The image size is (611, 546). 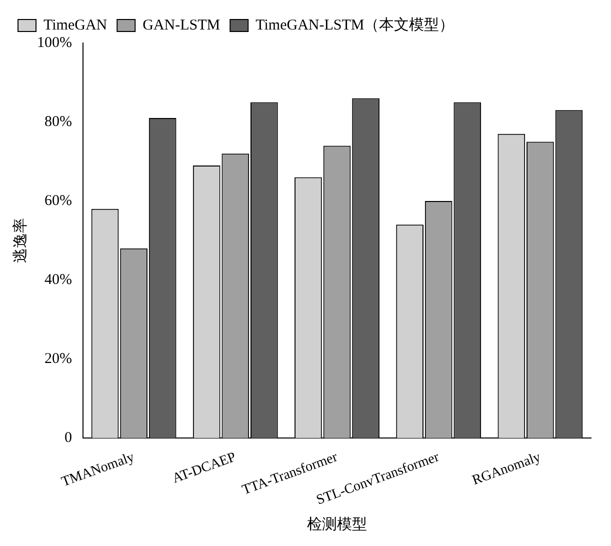 What do you see at coordinates (54, 42) in the screenshot?
I see `y-tick-label: 100%` at bounding box center [54, 42].